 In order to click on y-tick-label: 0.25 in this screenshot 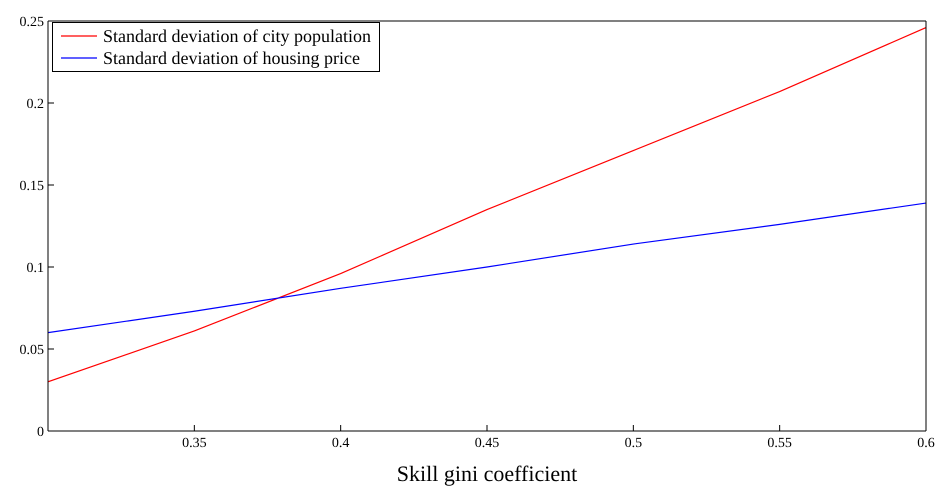, I will do `click(32, 22)`.